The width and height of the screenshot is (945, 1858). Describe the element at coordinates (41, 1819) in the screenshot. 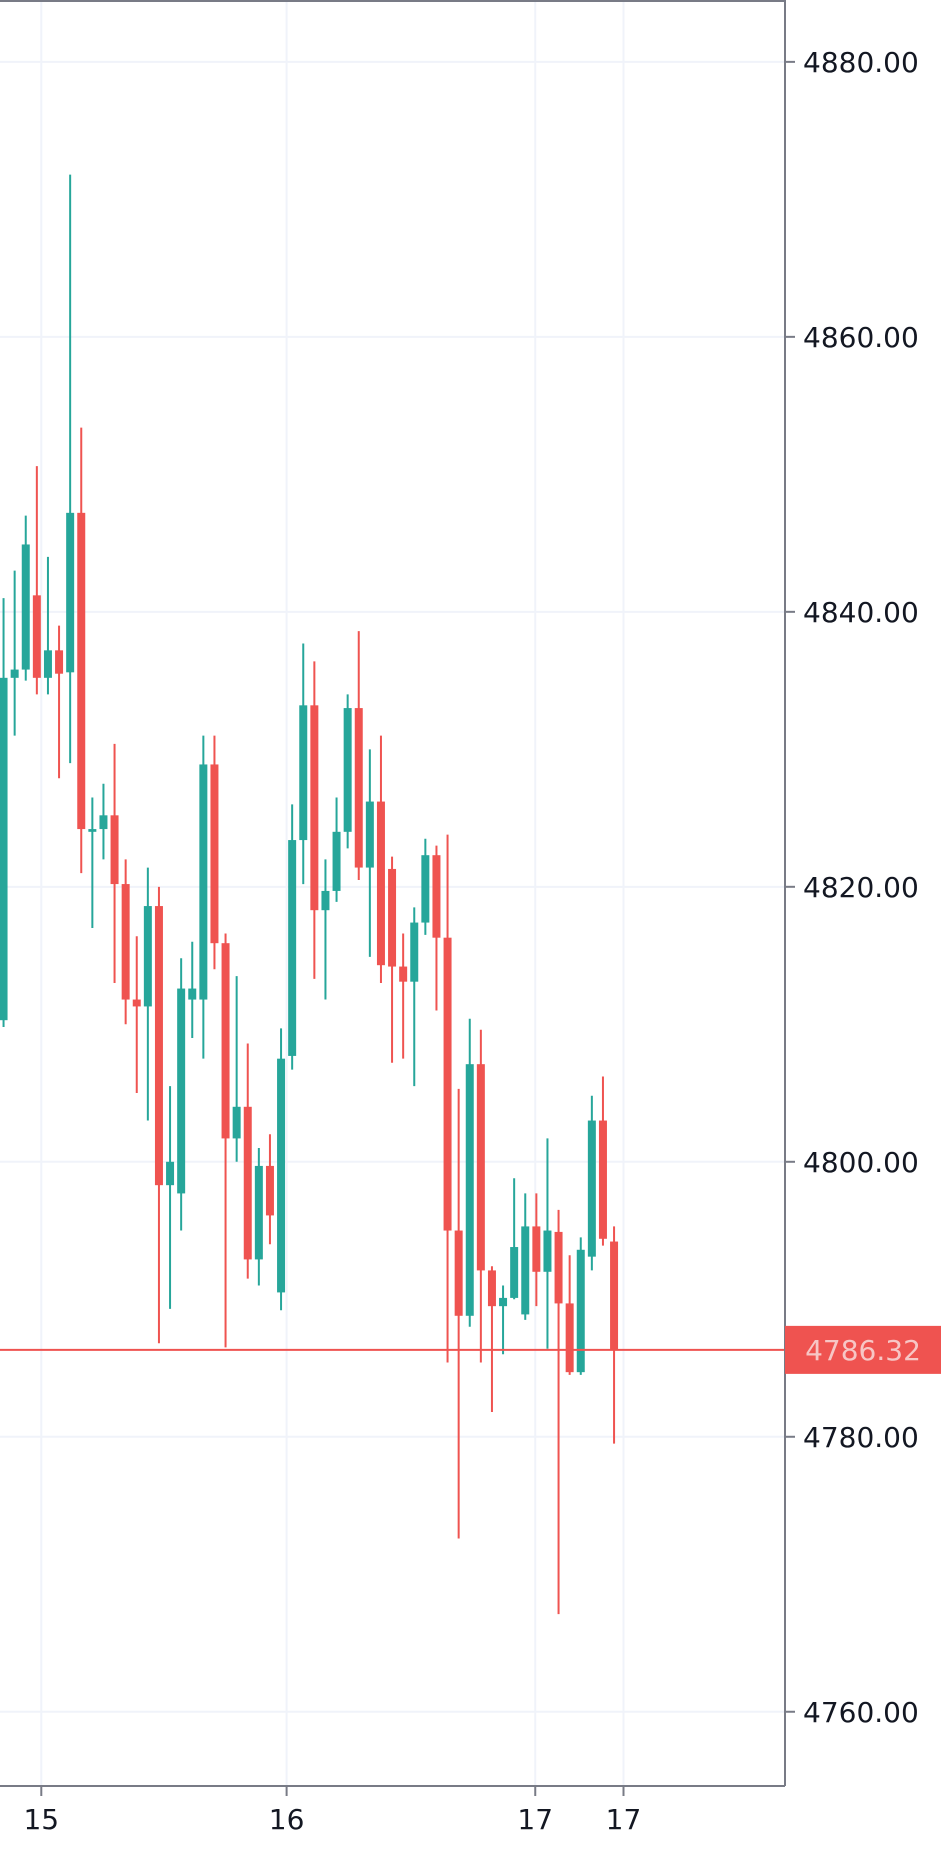

I see `x-tick-label: 15` at that location.